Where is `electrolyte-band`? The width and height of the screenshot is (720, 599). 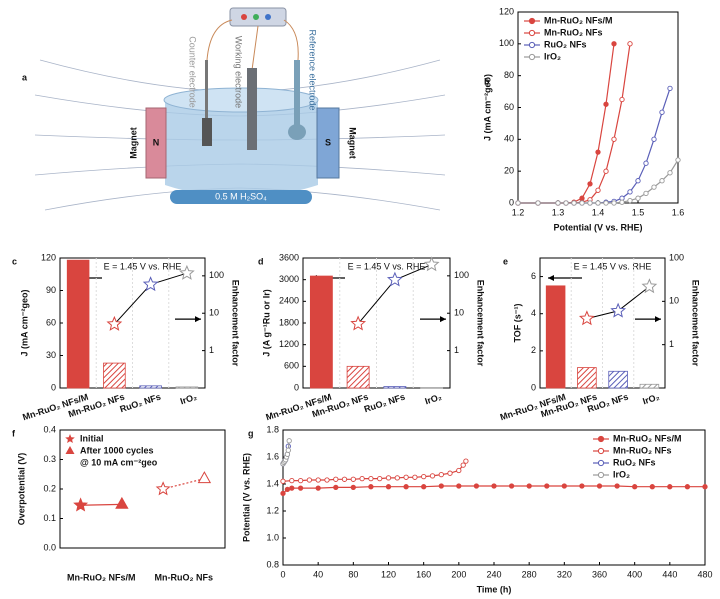 electrolyte-band is located at coordinates (241, 197).